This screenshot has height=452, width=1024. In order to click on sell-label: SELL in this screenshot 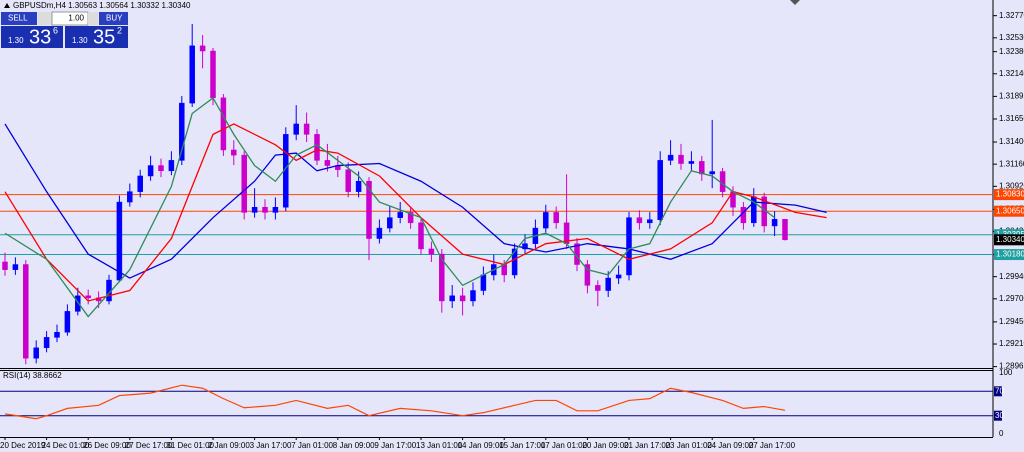, I will do `click(18, 18)`.